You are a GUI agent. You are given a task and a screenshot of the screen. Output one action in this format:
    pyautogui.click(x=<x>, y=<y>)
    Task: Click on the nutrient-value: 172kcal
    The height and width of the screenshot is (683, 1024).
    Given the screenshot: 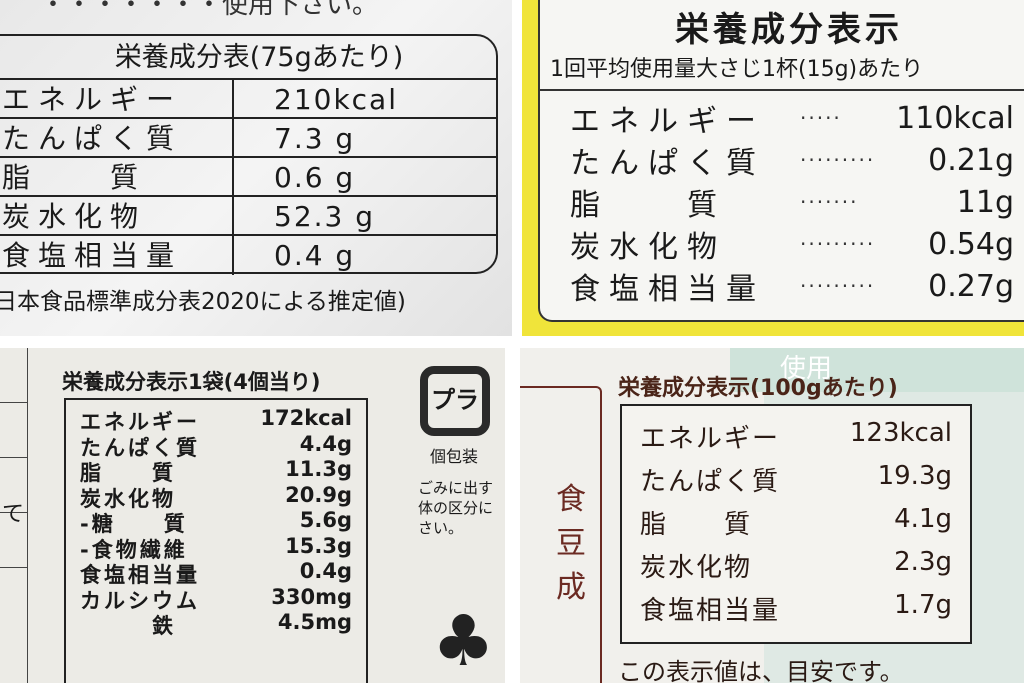 What is the action you would take?
    pyautogui.click(x=306, y=418)
    